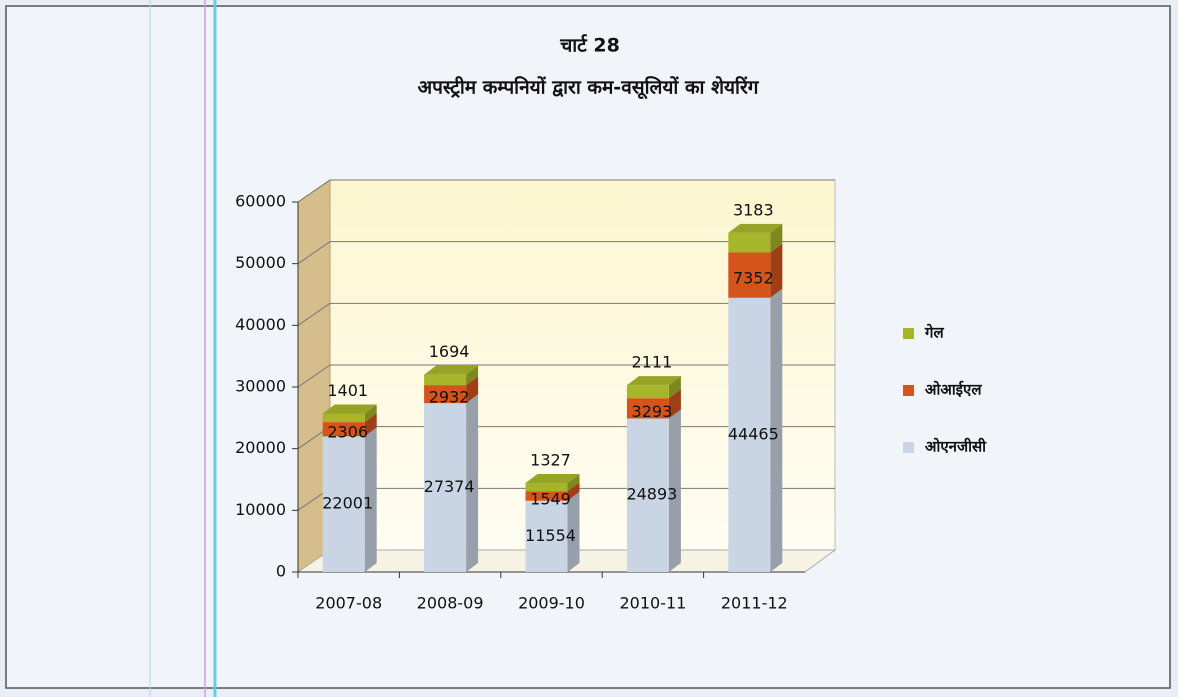  What do you see at coordinates (348, 603) in the screenshot?
I see `x-tick-label: 2007-08` at bounding box center [348, 603].